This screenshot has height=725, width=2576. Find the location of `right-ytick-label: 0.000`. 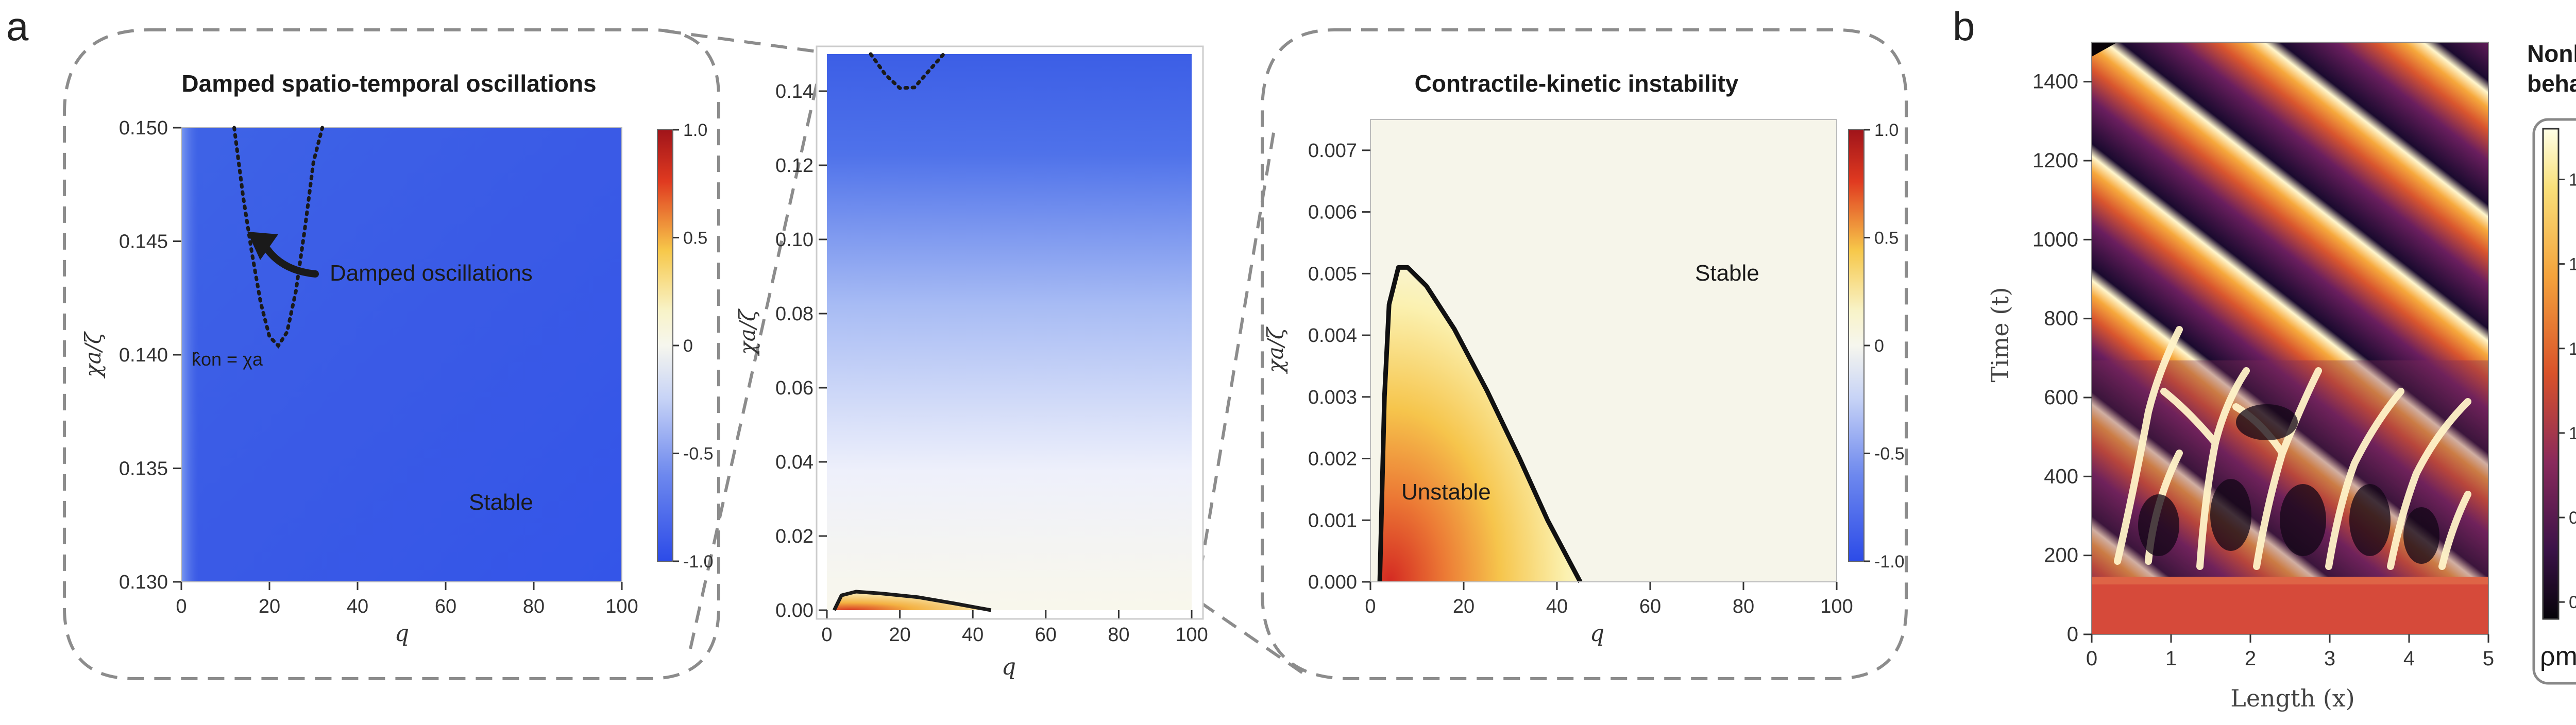

right-ytick-label: 0.000 is located at coordinates (1332, 582).